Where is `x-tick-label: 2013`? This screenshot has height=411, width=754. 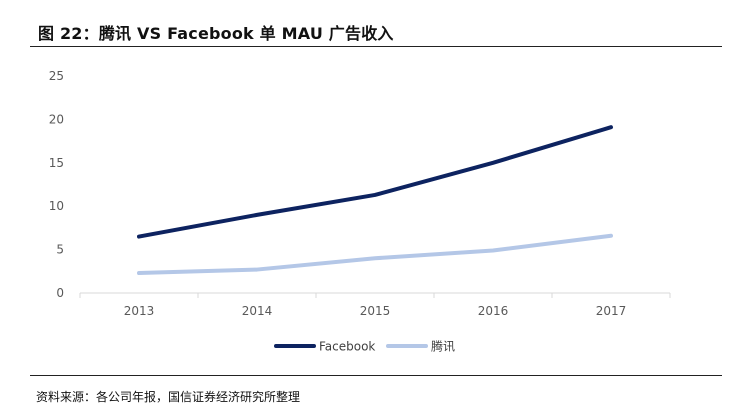
x-tick-label: 2013 is located at coordinates (139, 311).